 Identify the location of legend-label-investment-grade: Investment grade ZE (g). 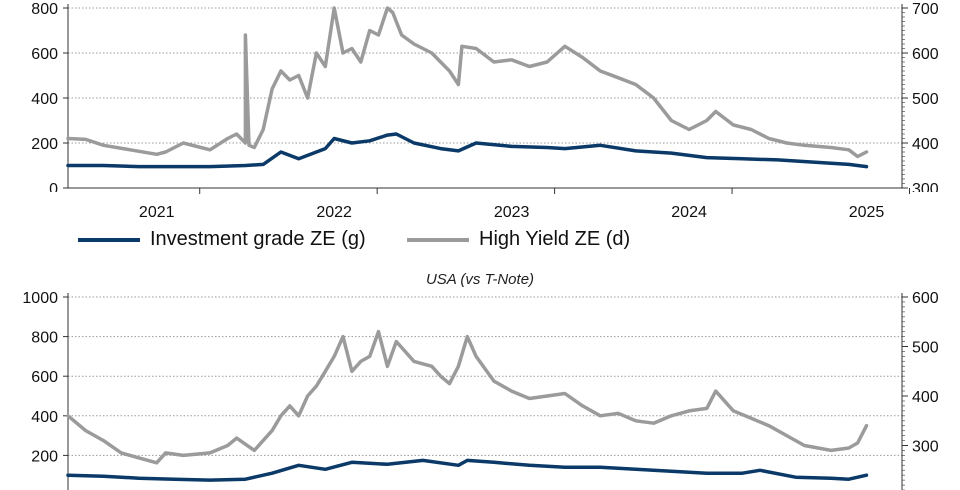
(258, 239).